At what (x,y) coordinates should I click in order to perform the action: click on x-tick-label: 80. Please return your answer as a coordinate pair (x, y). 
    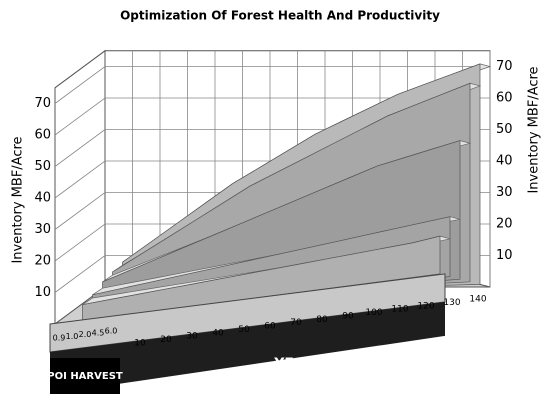
    Looking at the image, I should click on (322, 320).